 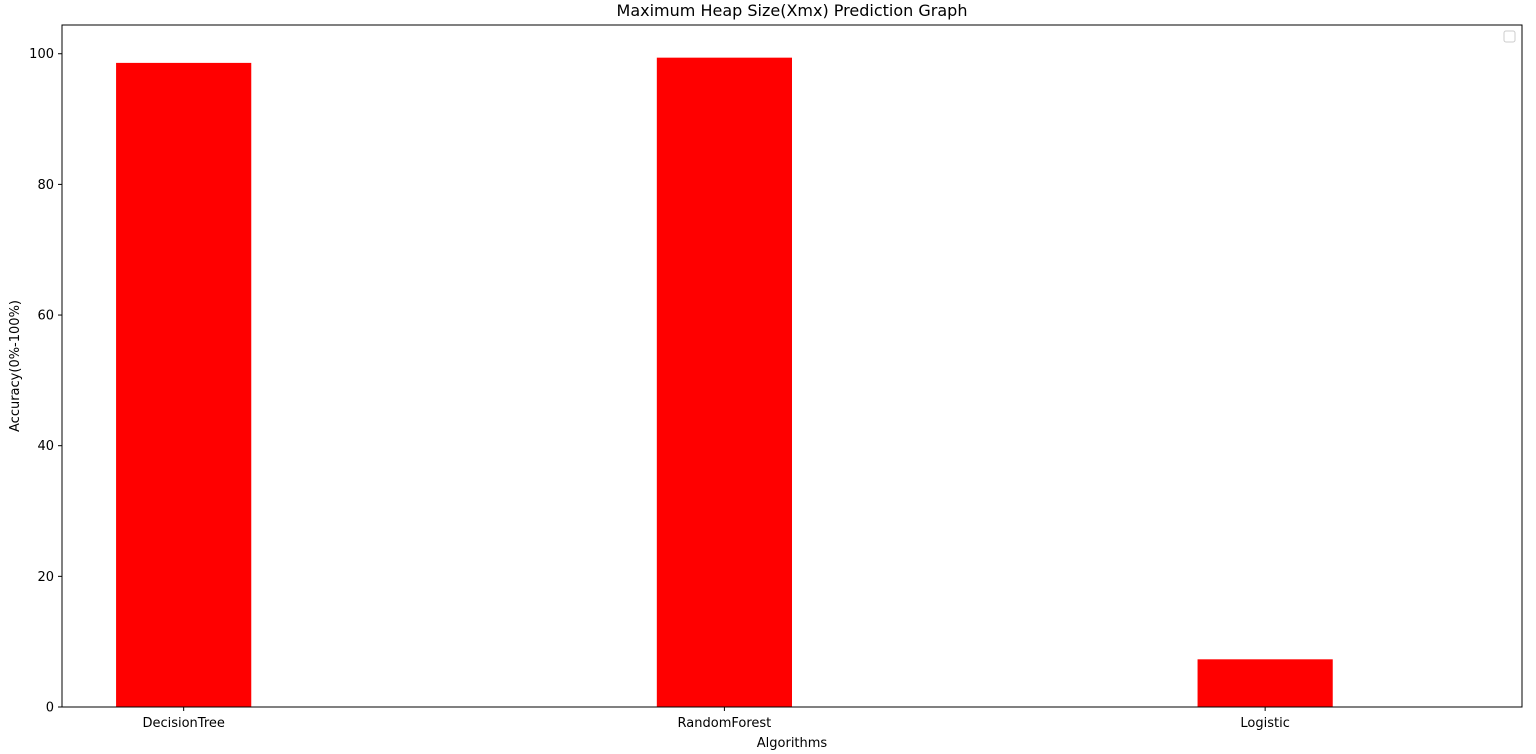 What do you see at coordinates (184, 384) in the screenshot?
I see `bar-decisiontree` at bounding box center [184, 384].